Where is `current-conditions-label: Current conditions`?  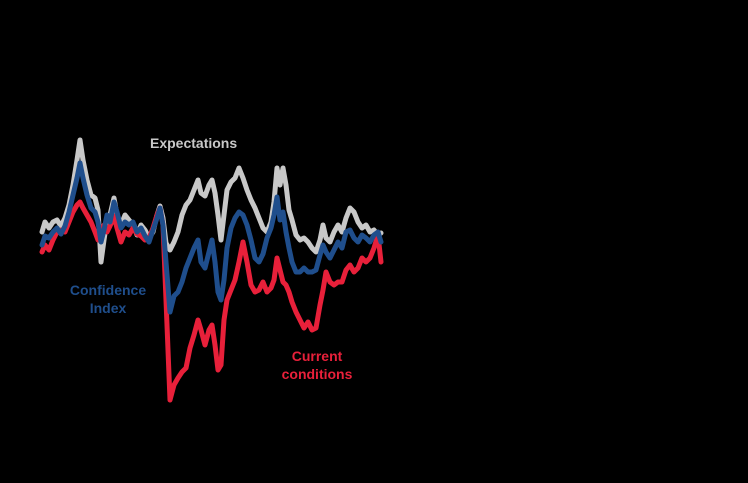 current-conditions-label: Current conditions is located at coordinates (317, 365).